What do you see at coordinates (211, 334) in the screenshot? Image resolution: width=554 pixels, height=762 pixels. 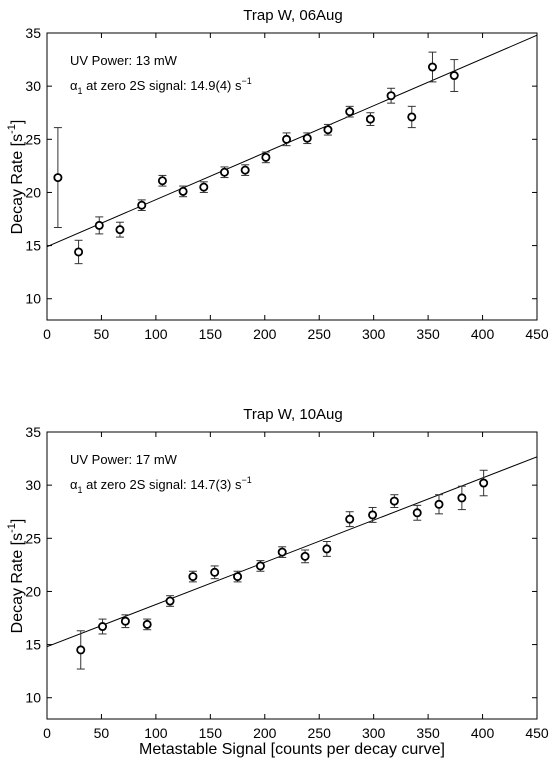 I see `chart-top-xtick-label: 150` at bounding box center [211, 334].